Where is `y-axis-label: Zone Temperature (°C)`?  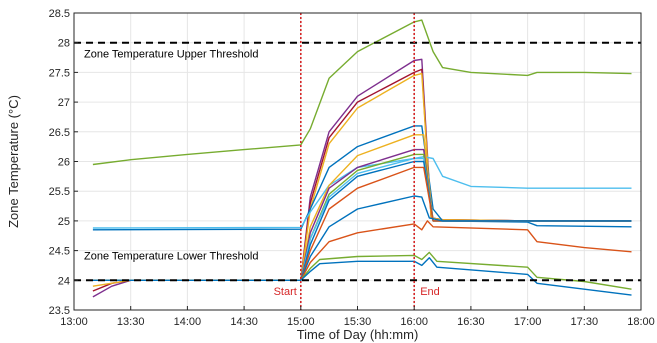
y-axis-label: Zone Temperature (°C) is located at coordinates (13, 161).